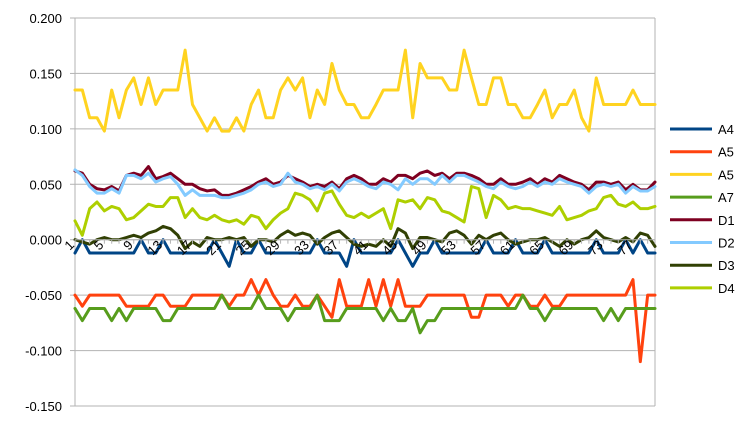  Describe the element at coordinates (595, 247) in the screenshot. I see `x-tick-label: 73` at that location.